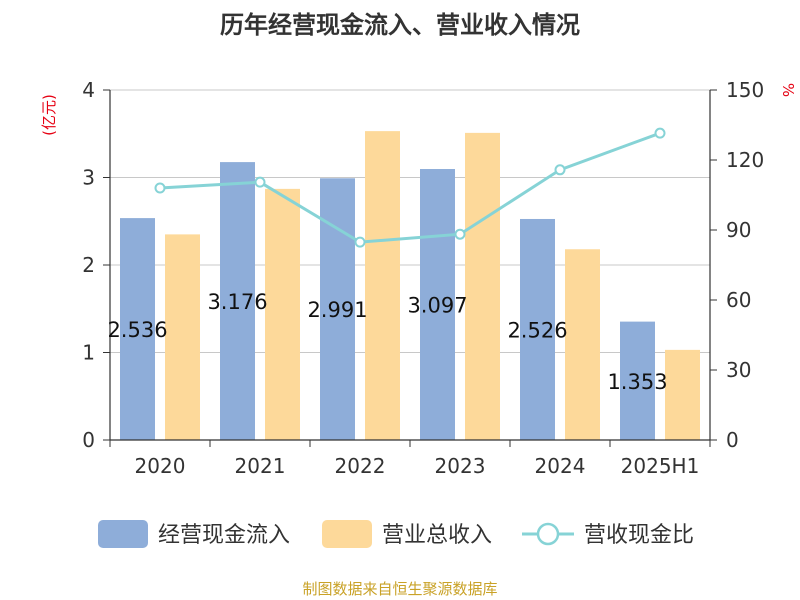 The height and width of the screenshot is (600, 800). What do you see at coordinates (160, 466) in the screenshot?
I see `x-tick-label-2020: 2020` at bounding box center [160, 466].